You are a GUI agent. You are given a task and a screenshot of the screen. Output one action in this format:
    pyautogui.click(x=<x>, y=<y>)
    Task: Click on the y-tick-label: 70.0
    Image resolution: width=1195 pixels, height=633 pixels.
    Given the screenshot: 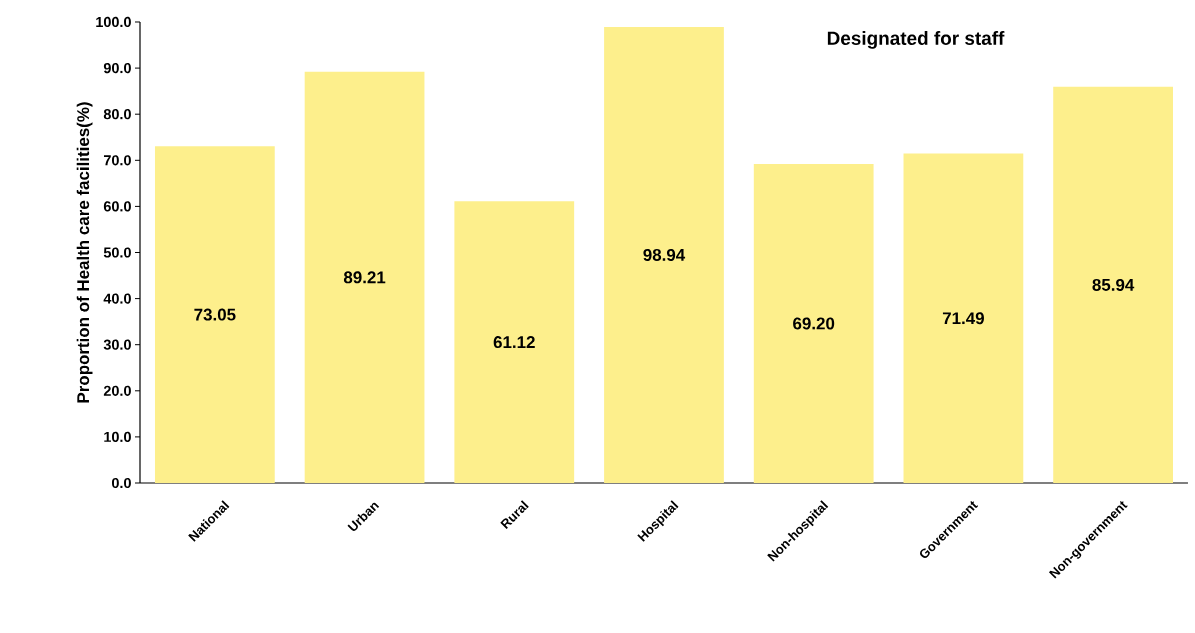 What is the action you would take?
    pyautogui.click(x=117, y=160)
    